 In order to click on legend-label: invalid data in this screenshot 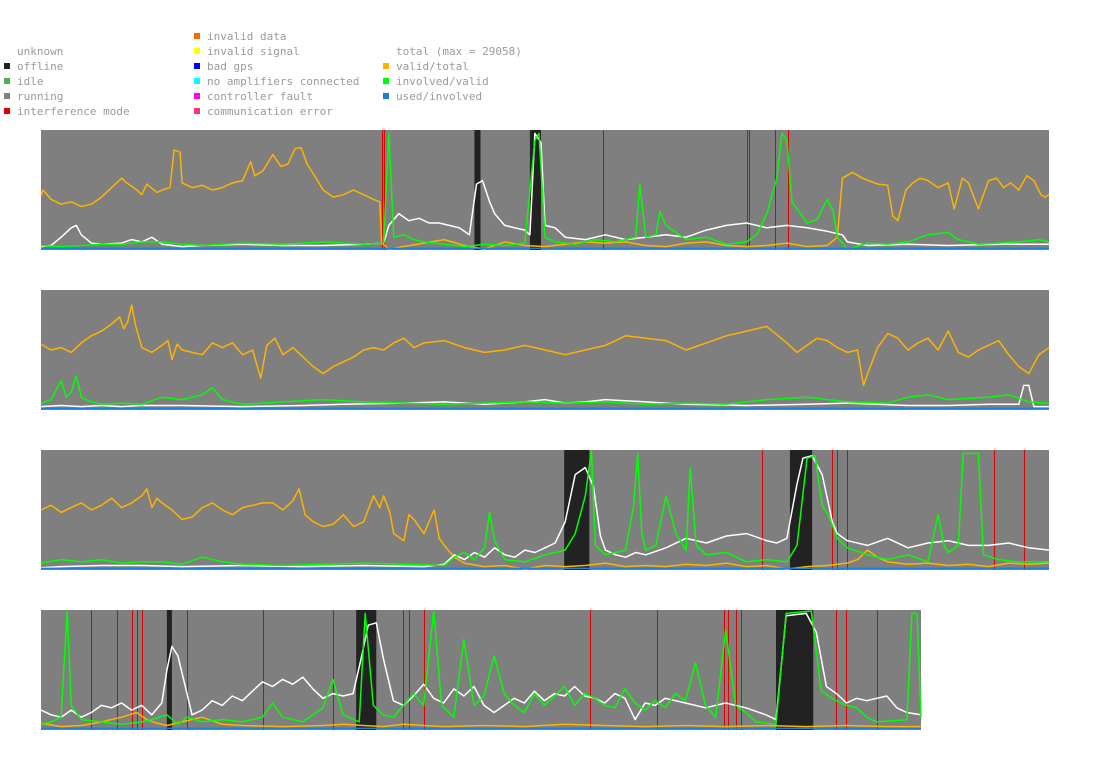, I will do `click(247, 36)`.